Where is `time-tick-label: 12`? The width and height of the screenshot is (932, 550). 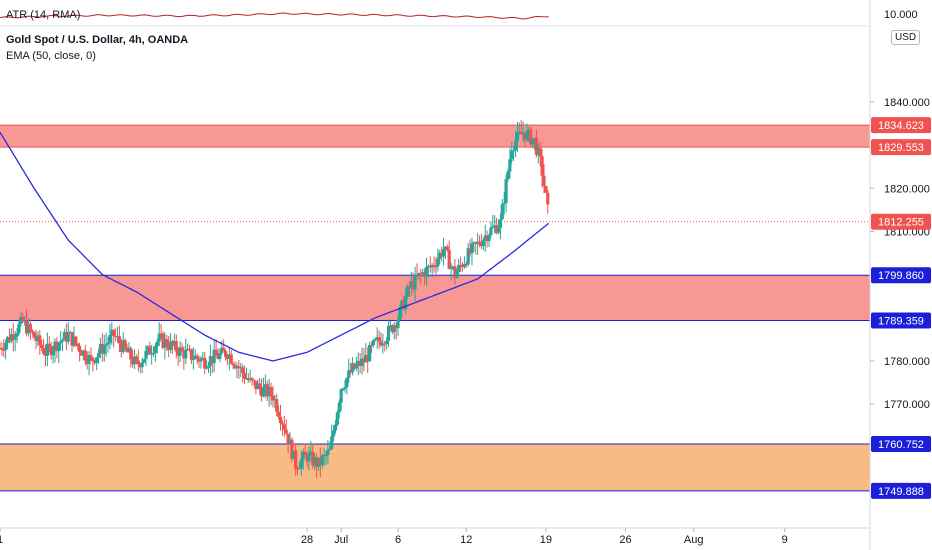 time-tick-label: 12 is located at coordinates (466, 540).